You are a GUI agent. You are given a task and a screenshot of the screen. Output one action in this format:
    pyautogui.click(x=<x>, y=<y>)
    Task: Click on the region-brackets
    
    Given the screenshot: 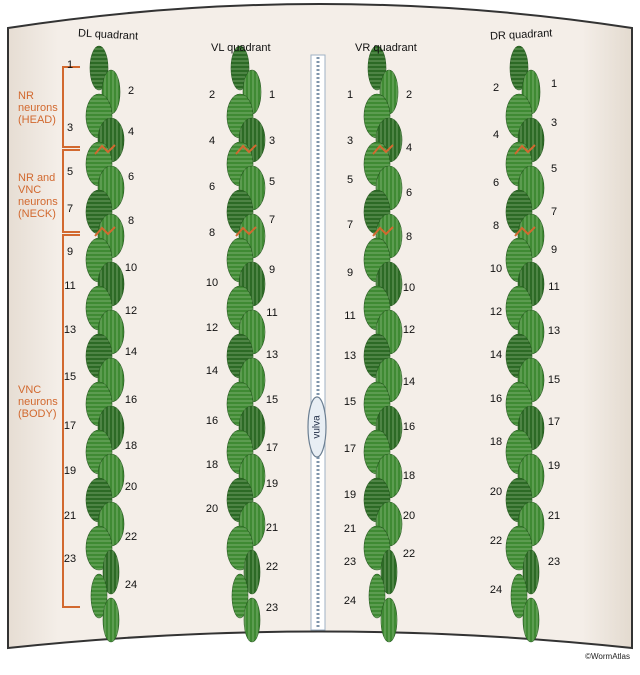 What is the action you would take?
    pyautogui.click(x=71, y=337)
    